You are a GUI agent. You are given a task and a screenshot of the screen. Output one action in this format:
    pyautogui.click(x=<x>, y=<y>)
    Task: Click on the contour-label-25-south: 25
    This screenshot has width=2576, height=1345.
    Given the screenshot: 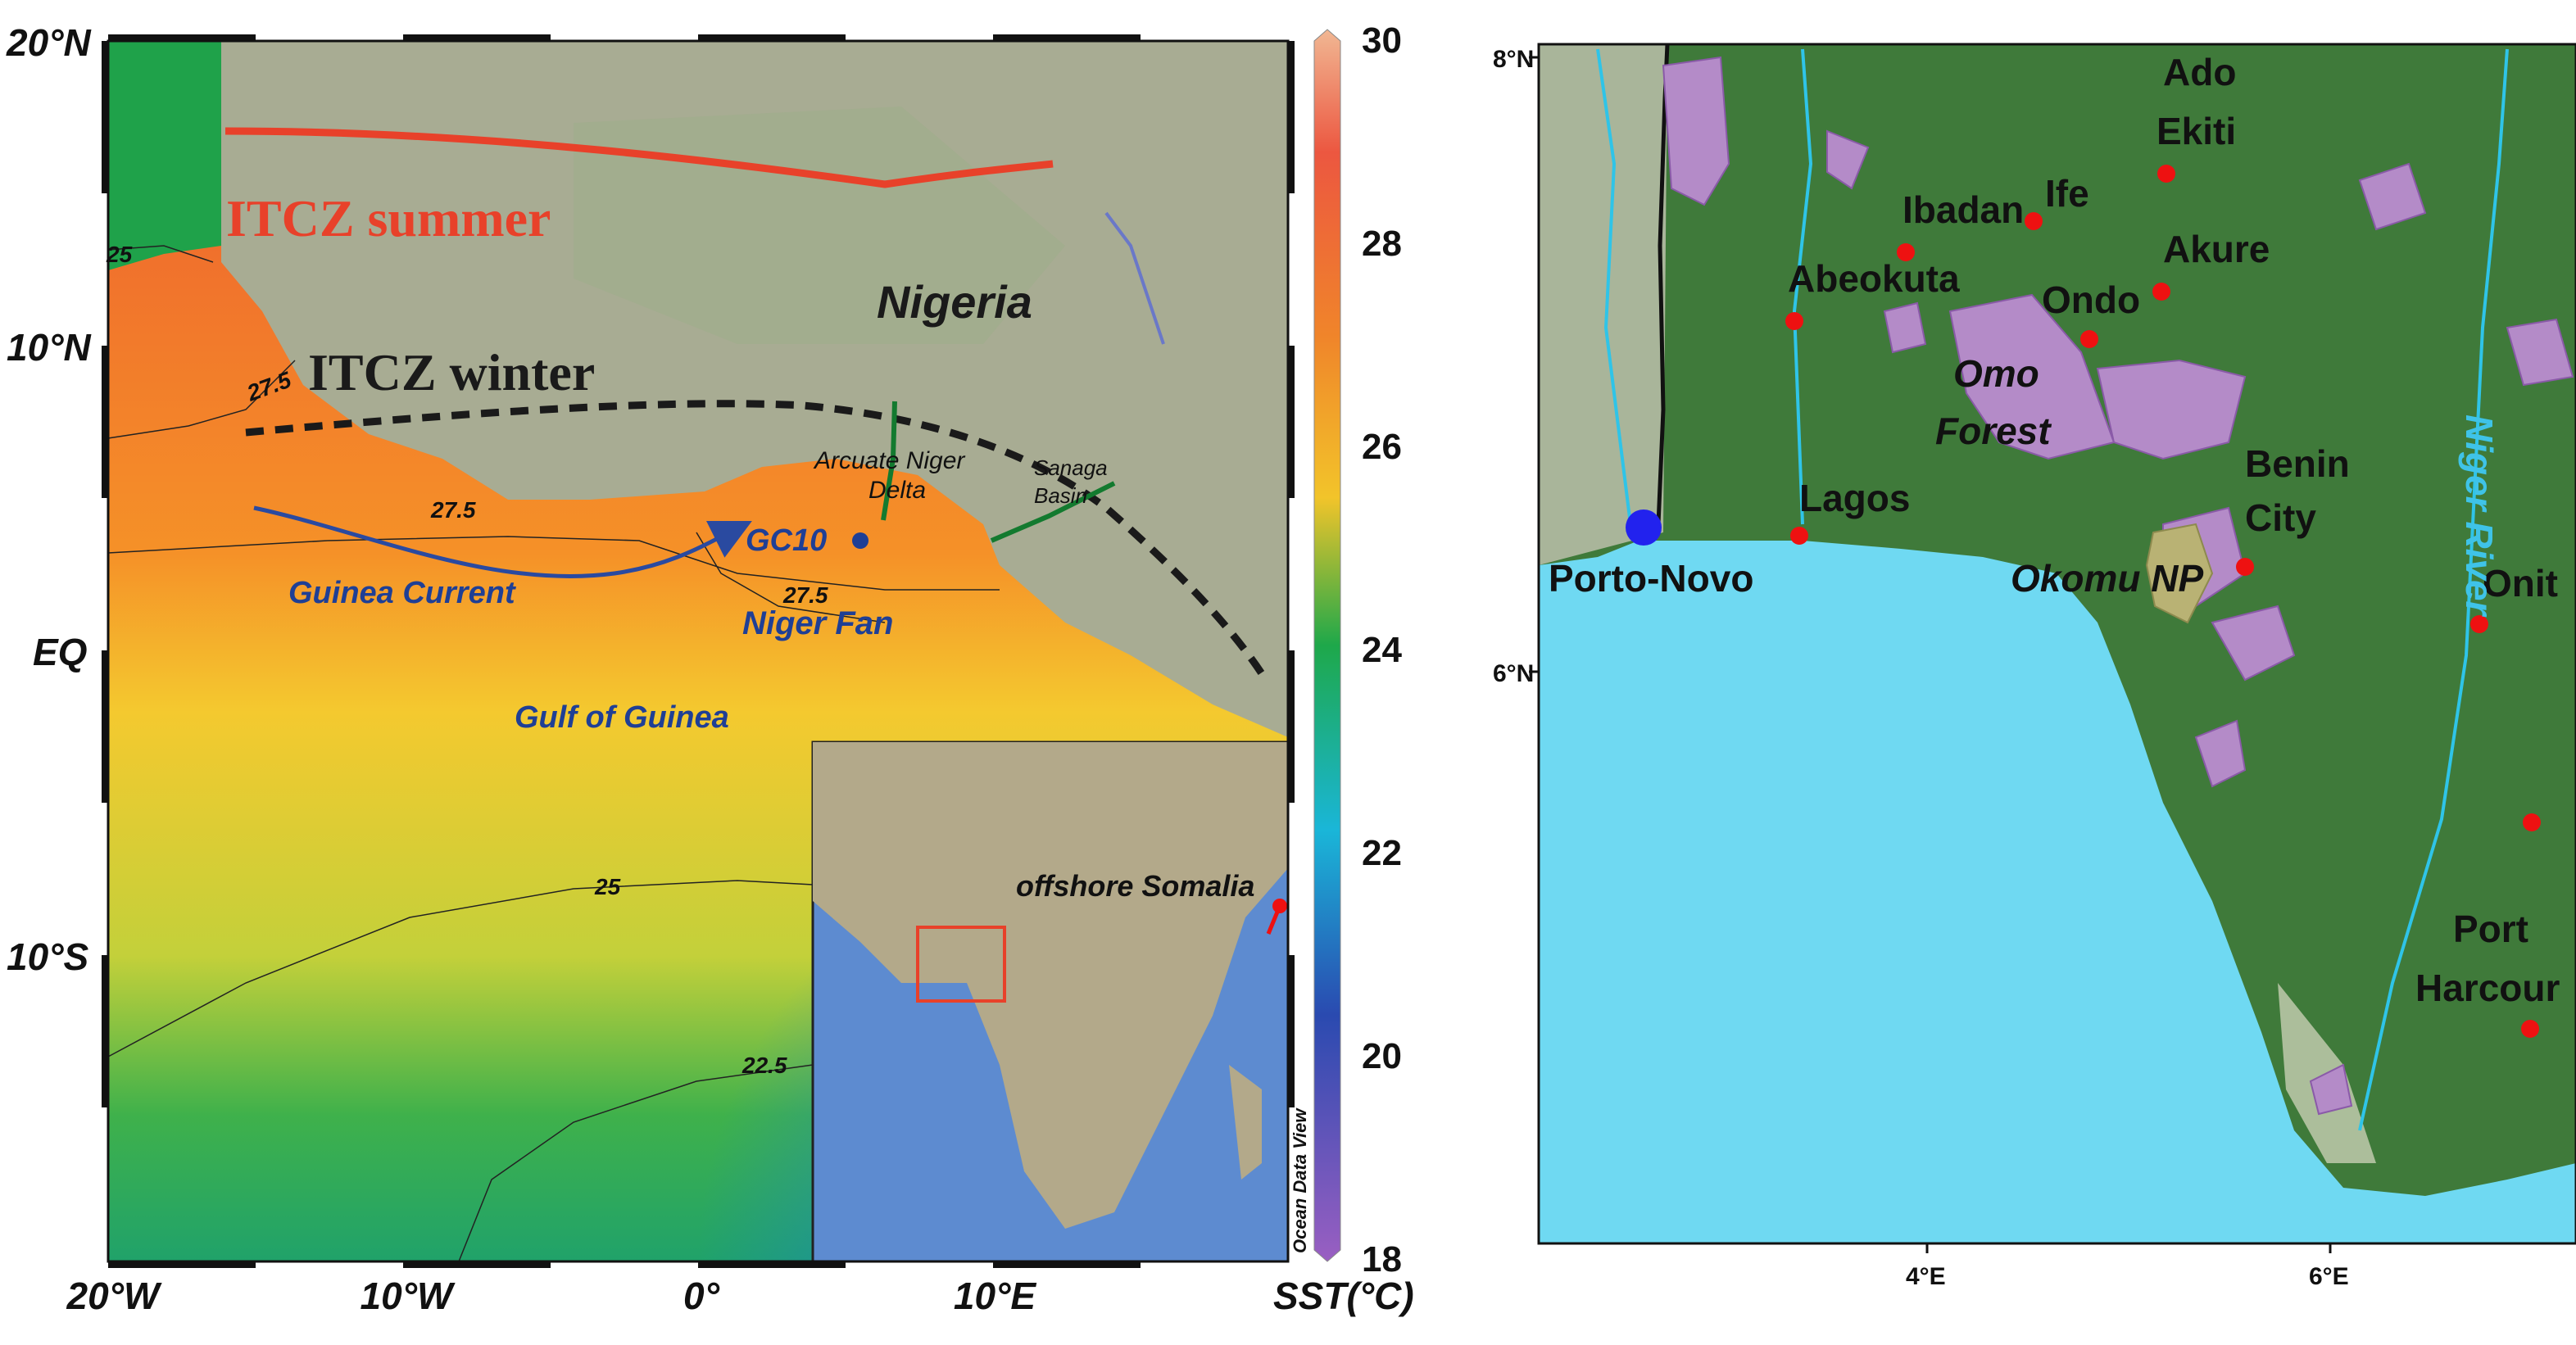 What is the action you would take?
    pyautogui.click(x=607, y=887)
    